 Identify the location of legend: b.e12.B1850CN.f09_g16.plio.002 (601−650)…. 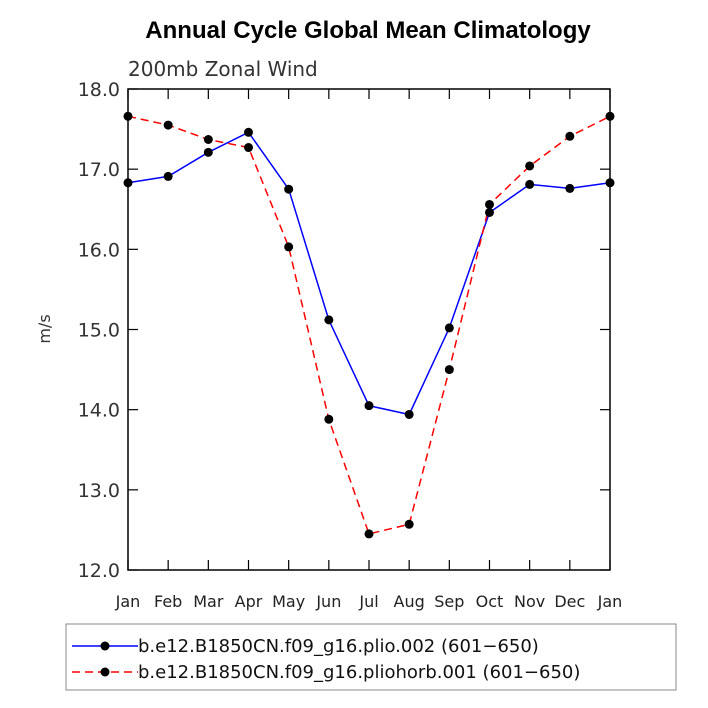
(371, 657).